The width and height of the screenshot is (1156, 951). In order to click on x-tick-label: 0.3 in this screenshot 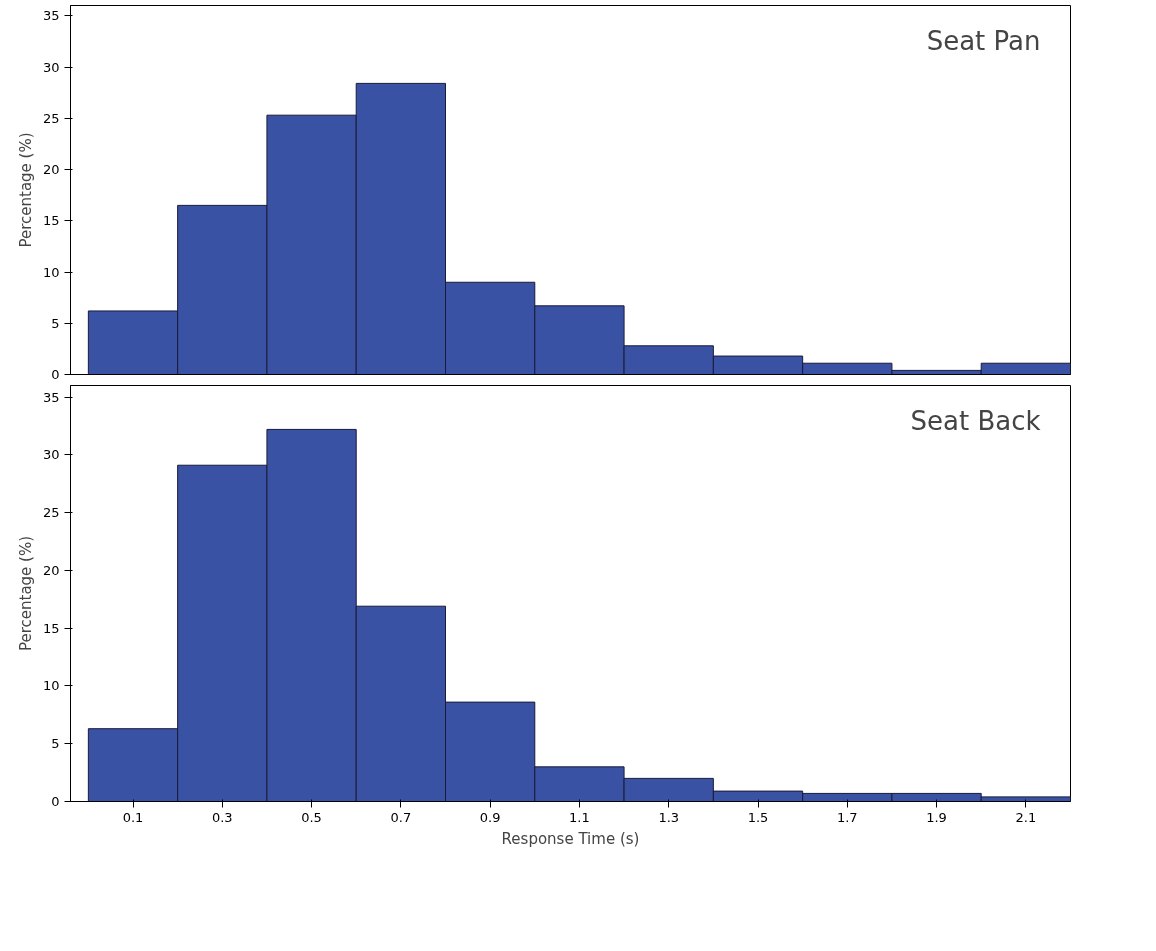, I will do `click(222, 817)`.